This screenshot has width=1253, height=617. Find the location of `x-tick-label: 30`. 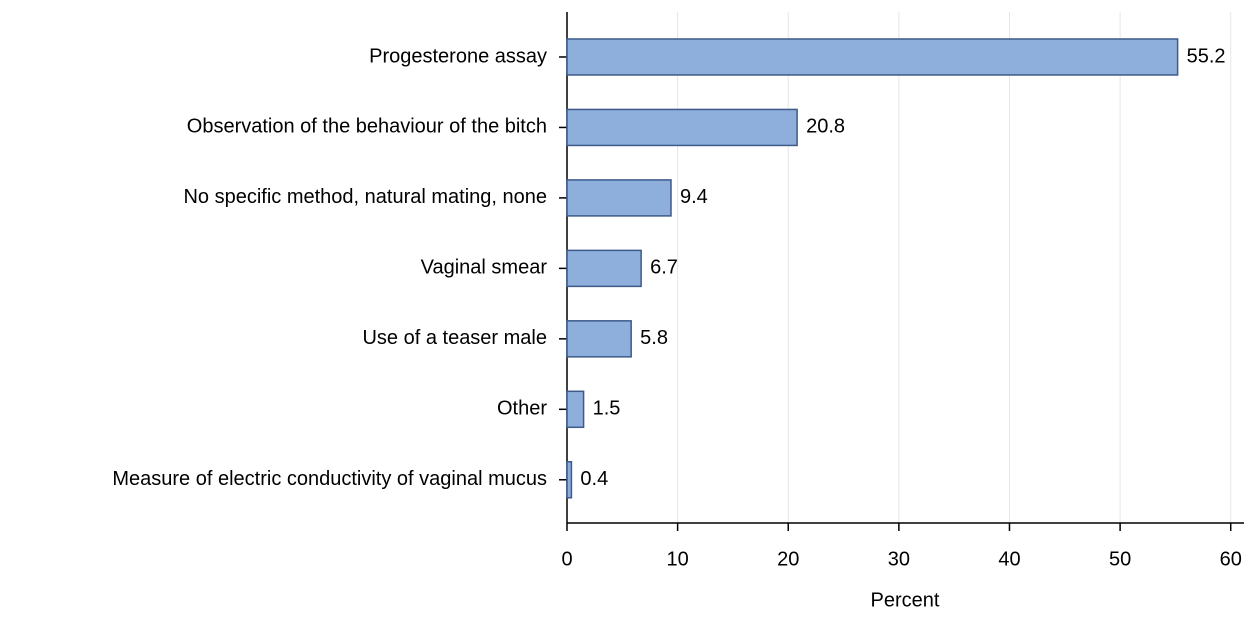

x-tick-label: 30 is located at coordinates (899, 559).